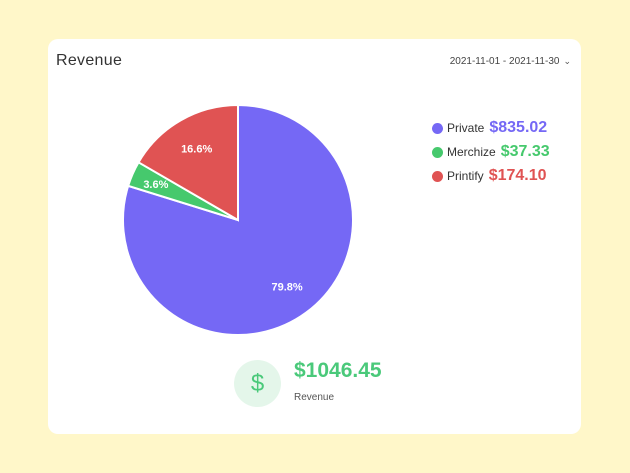 This screenshot has height=473, width=630. What do you see at coordinates (504, 61) in the screenshot?
I see `date-range-label: 2021-11-01 - 2021-11-30` at bounding box center [504, 61].